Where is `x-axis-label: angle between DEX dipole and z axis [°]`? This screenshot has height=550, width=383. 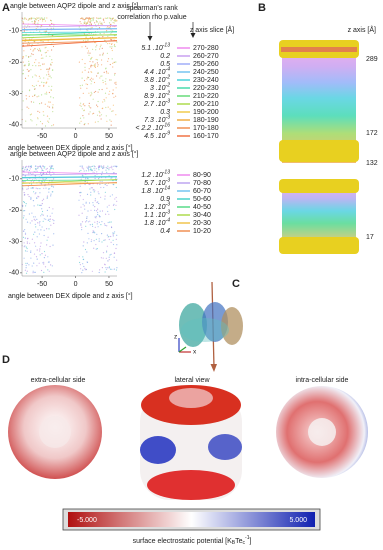 x-axis-label: angle between DEX dipole and z axis [°] is located at coordinates (70, 296).